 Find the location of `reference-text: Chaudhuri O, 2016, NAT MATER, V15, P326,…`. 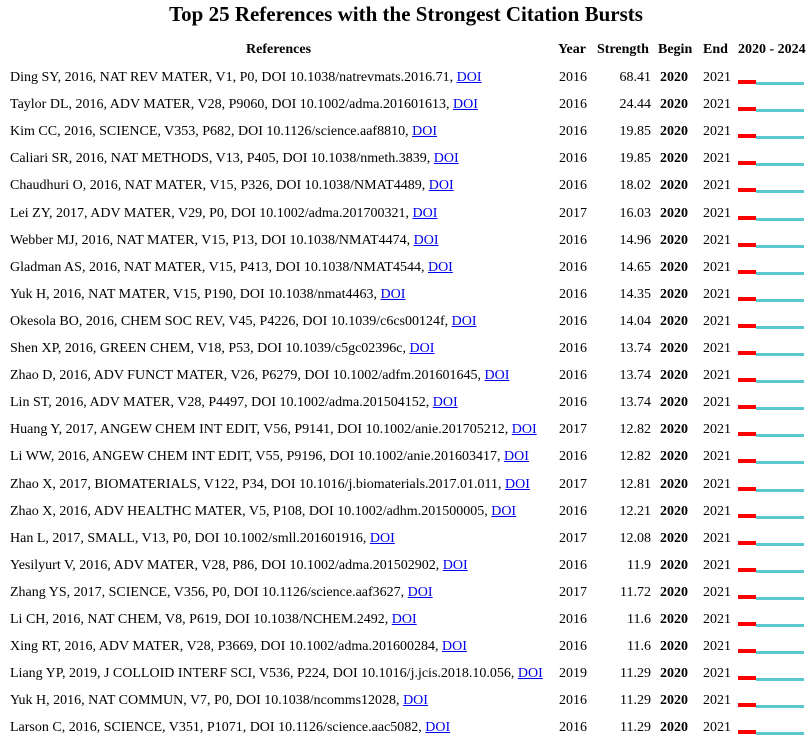

reference-text: Chaudhuri O, 2016, NAT MATER, V15, P326,… is located at coordinates (219, 186).